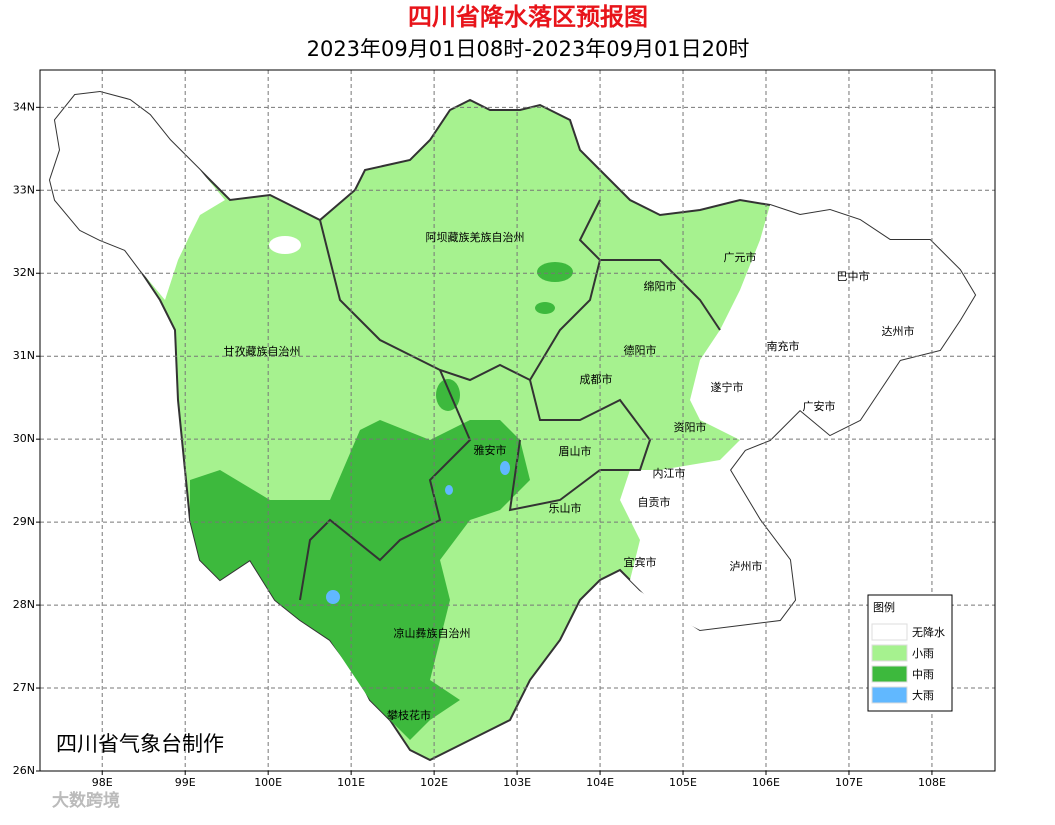 Image resolution: width=1055 pixels, height=825 pixels. Describe the element at coordinates (351, 782) in the screenshot. I see `x-tick-label: 101E` at that location.